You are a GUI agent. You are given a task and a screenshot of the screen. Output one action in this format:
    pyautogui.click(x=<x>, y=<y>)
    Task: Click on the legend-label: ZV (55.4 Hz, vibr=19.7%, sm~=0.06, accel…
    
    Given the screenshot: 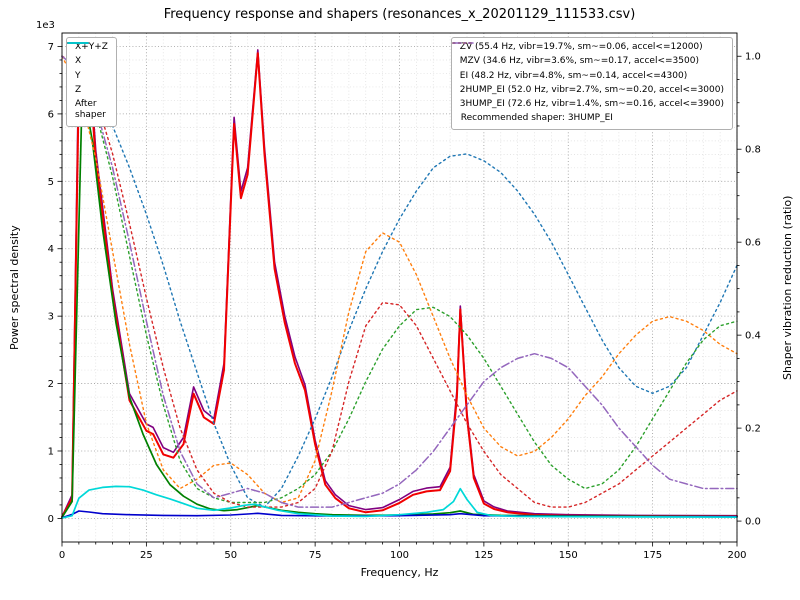 What is the action you would take?
    pyautogui.click(x=581, y=47)
    